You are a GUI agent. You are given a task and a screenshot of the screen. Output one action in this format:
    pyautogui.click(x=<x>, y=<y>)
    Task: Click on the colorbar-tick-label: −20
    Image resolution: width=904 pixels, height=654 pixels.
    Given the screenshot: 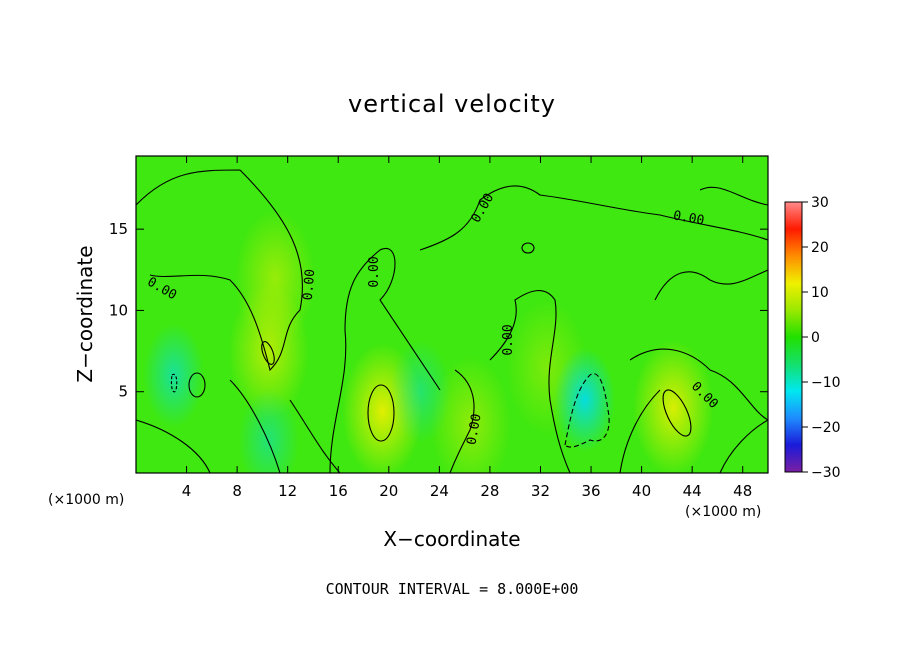 What is the action you would take?
    pyautogui.click(x=826, y=428)
    